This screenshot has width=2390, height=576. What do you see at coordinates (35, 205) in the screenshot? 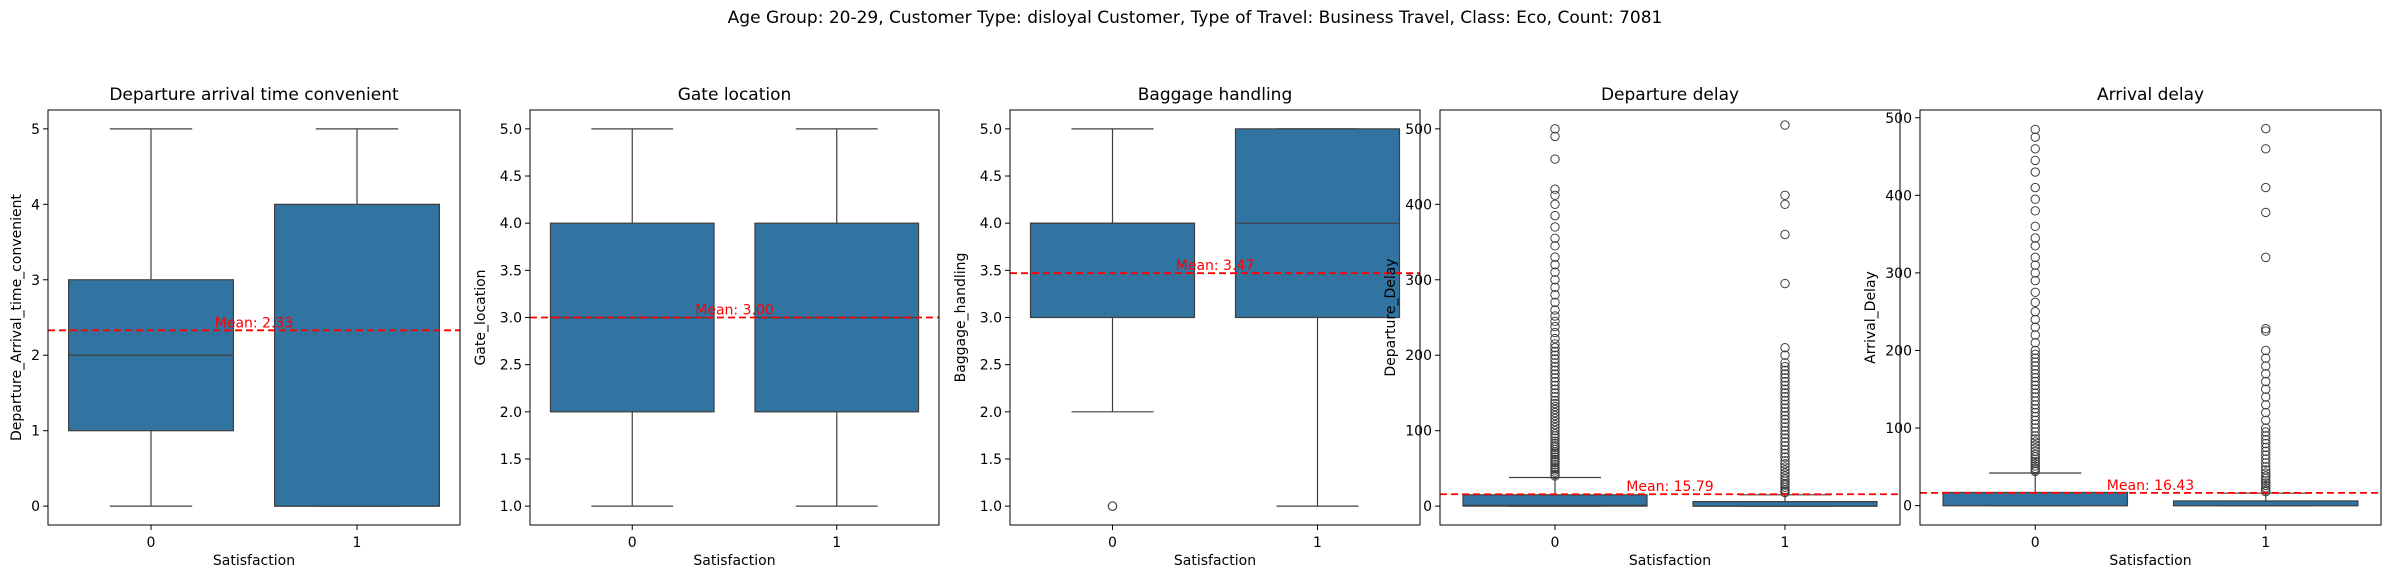
I see `y-tick-label: 4` at bounding box center [35, 205].